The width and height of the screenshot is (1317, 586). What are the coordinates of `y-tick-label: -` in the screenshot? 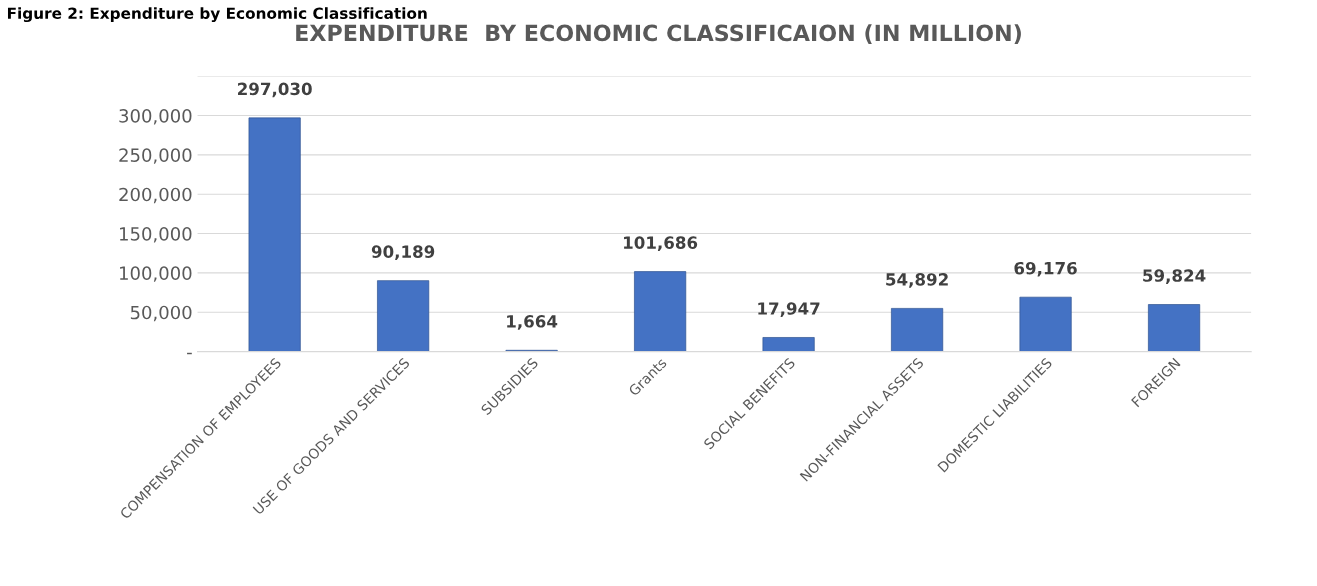 It's located at (189, 353).